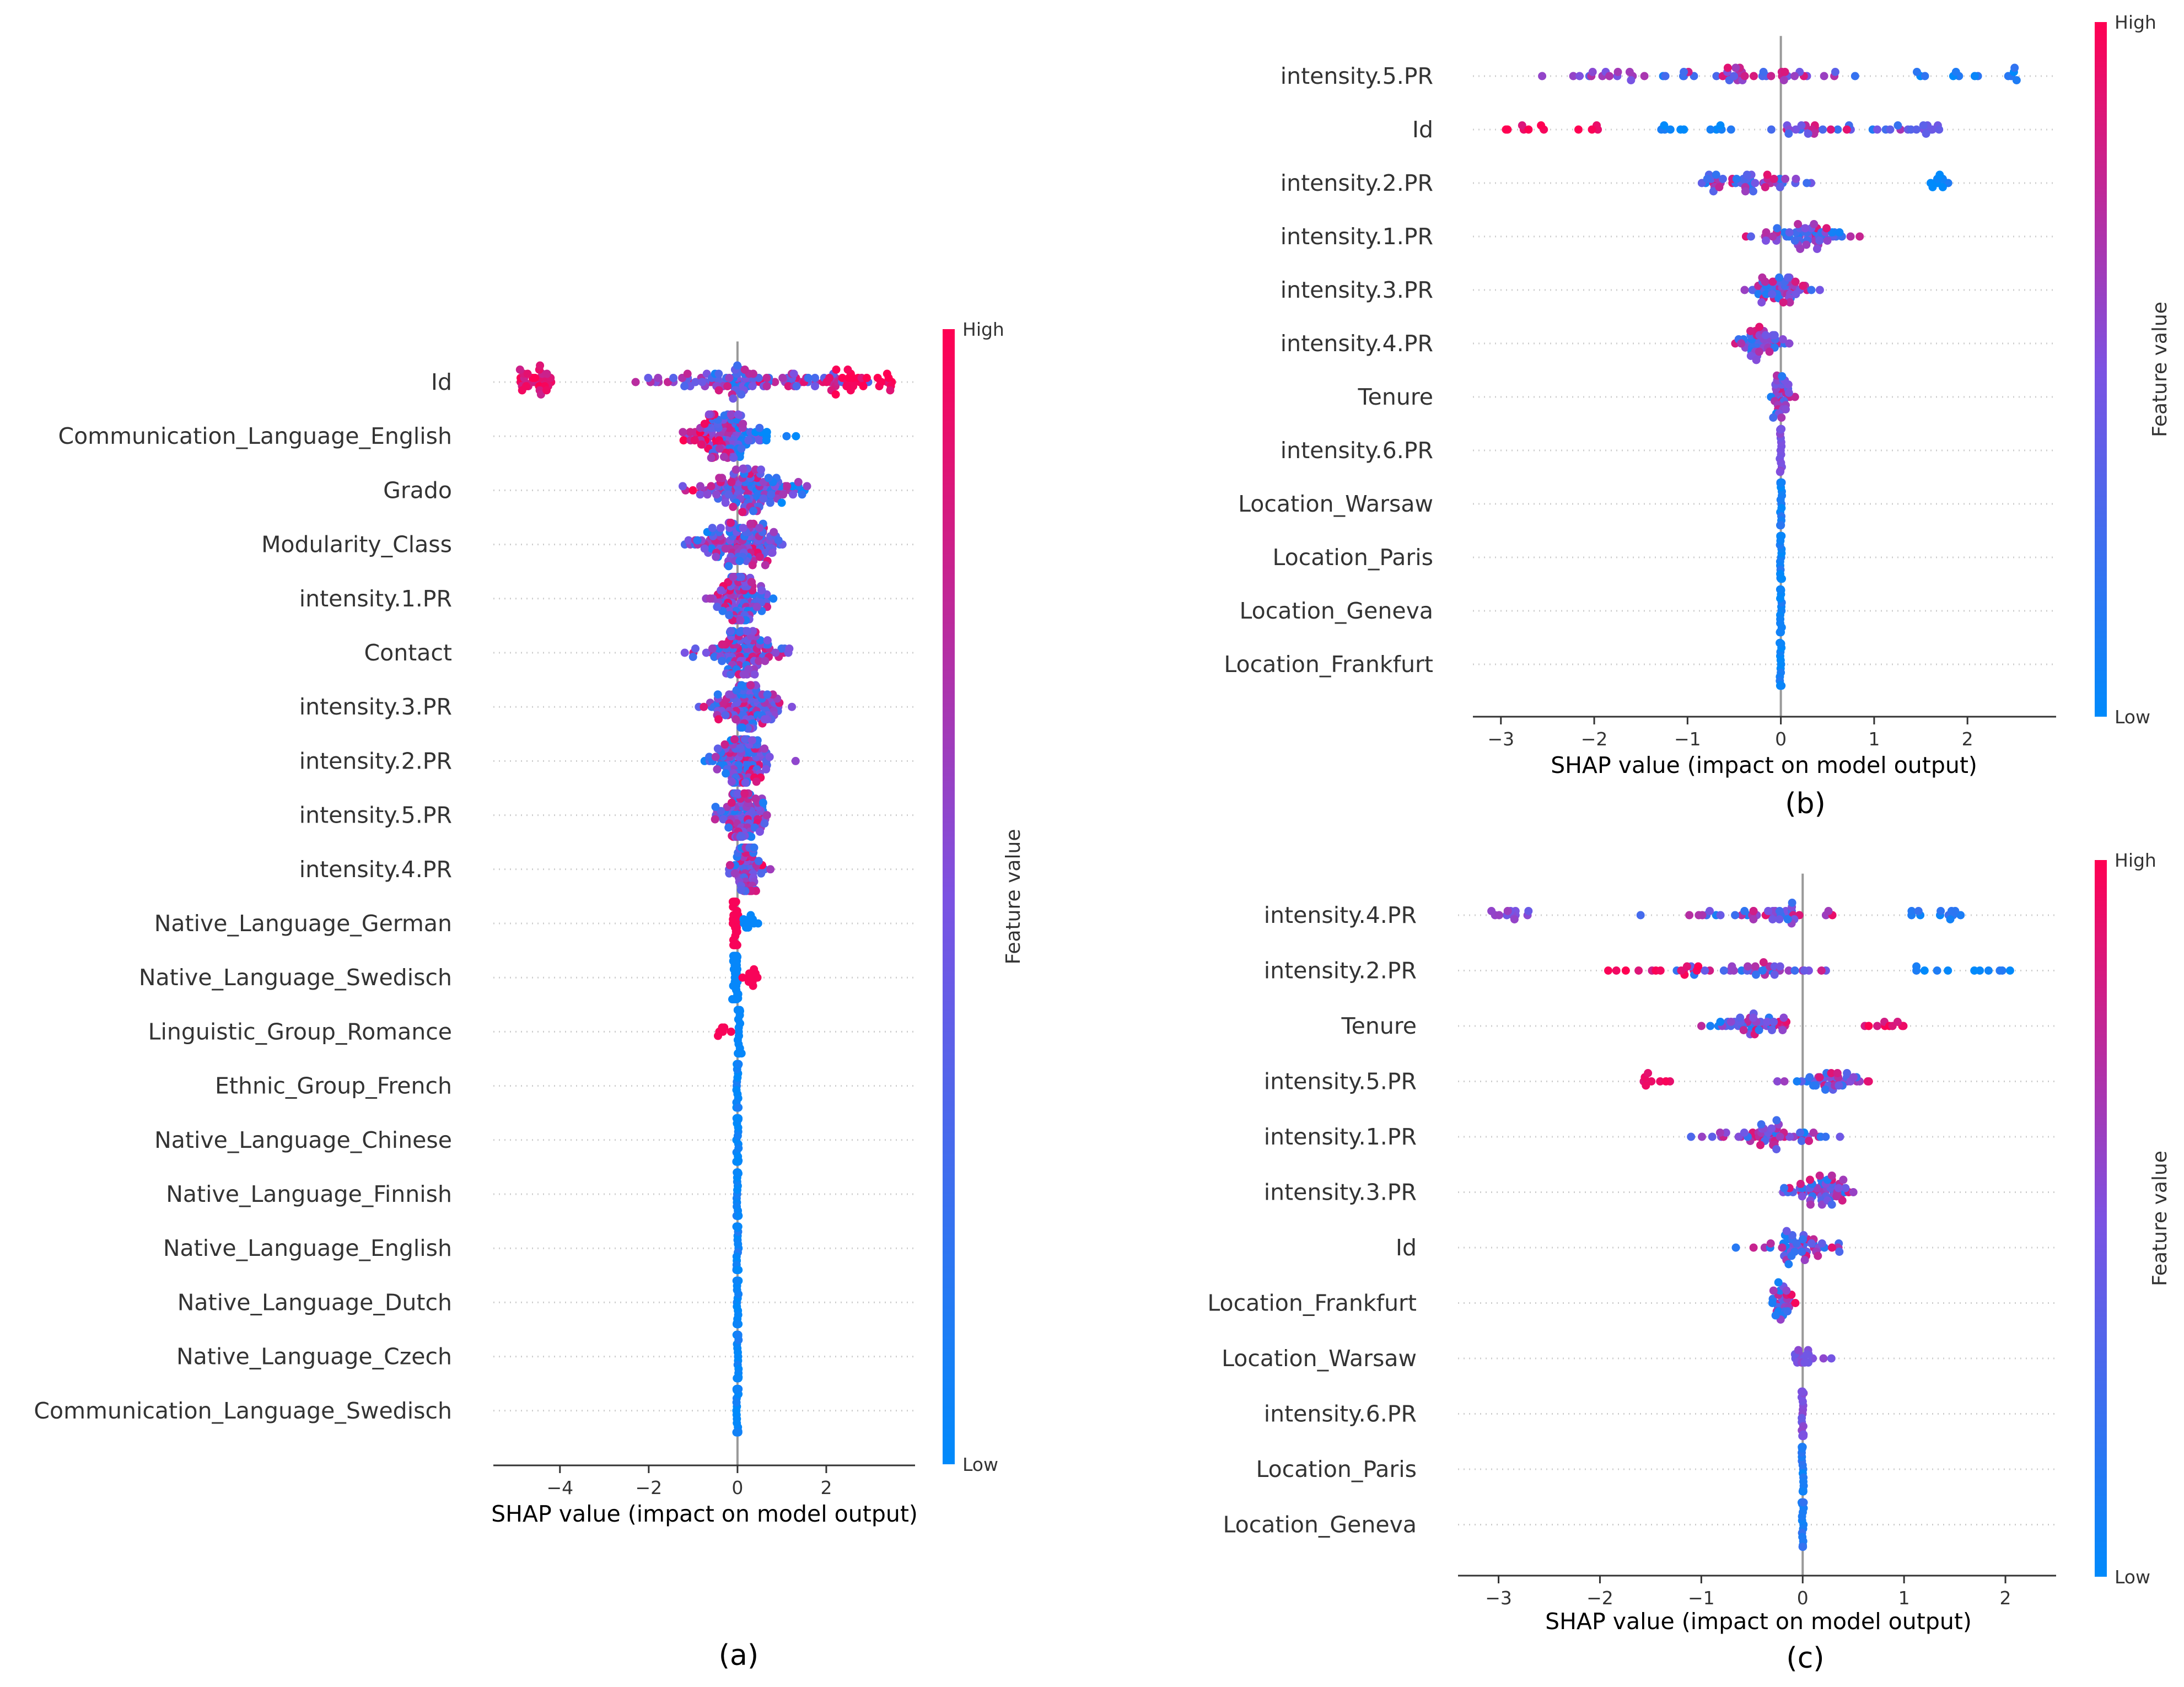 This screenshot has height=1687, width=2184. I want to click on panel-caption: (c), so click(1805, 1658).